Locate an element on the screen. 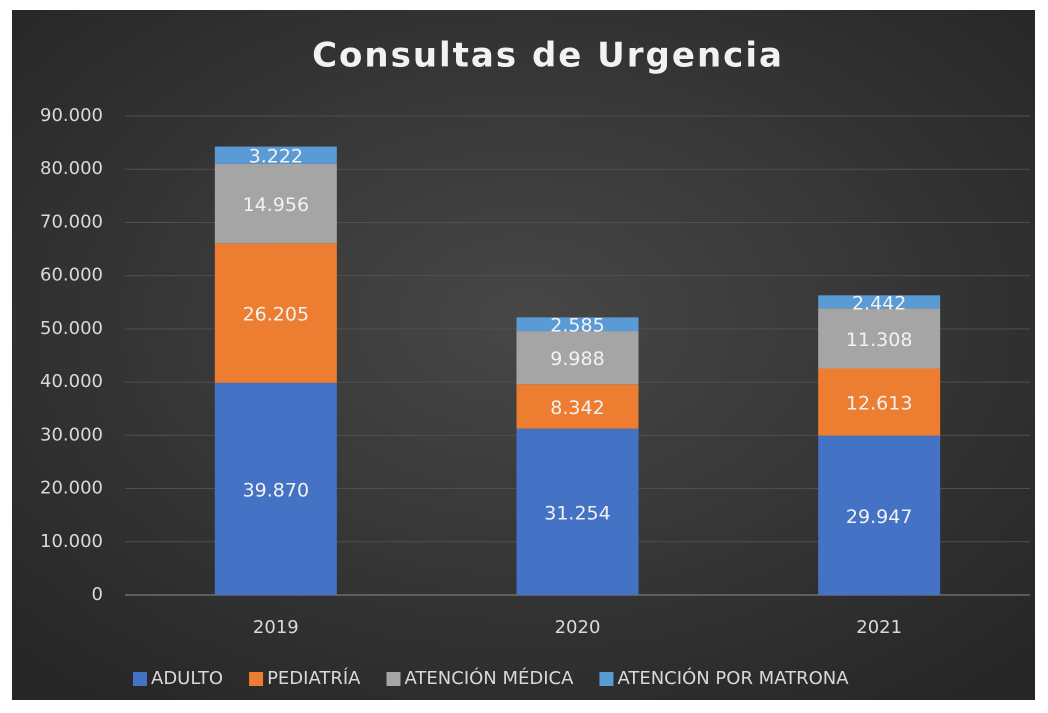  data-label: 2.442 is located at coordinates (879, 303).